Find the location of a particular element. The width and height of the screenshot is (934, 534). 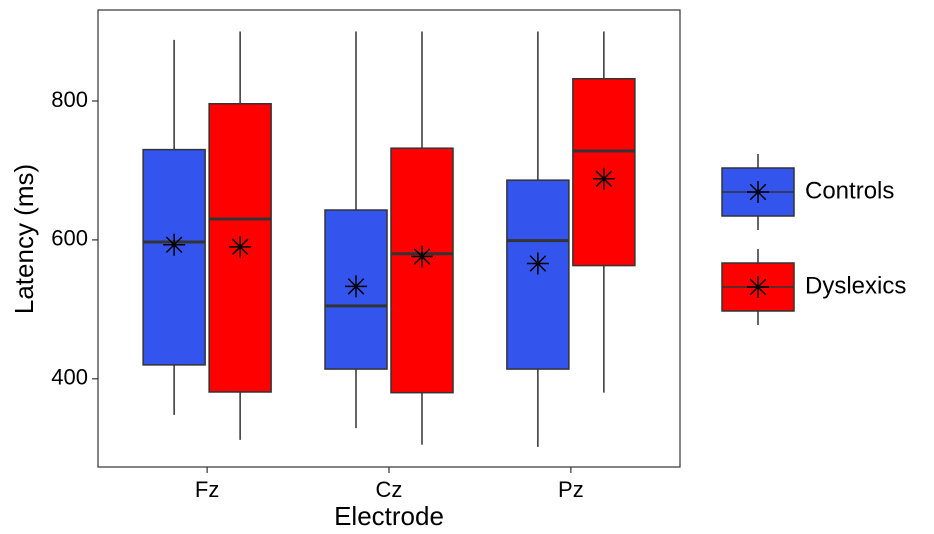

x-tick-label: Pz is located at coordinates (571, 489).